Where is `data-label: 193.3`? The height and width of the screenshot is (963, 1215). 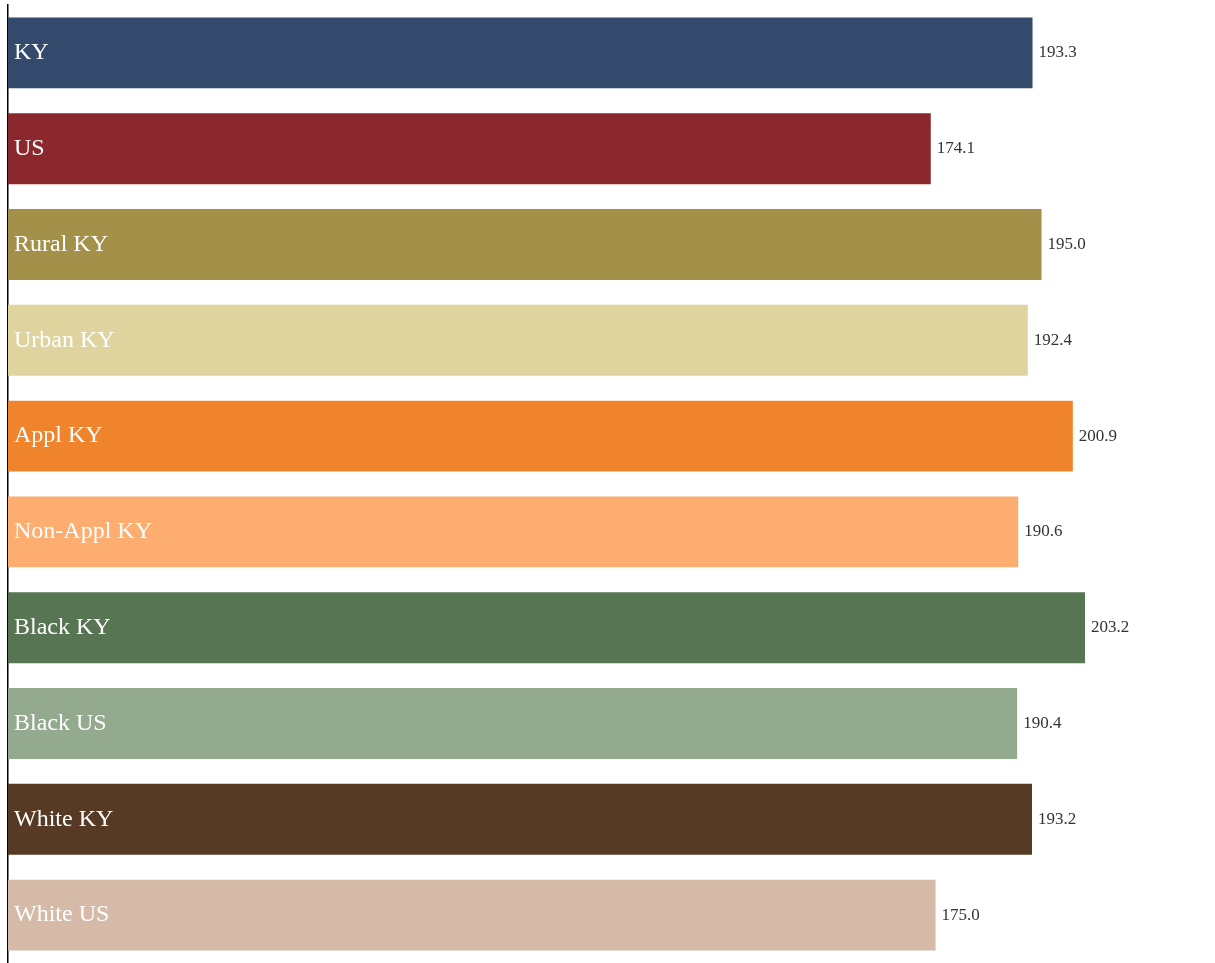
data-label: 193.3 is located at coordinates (1057, 52).